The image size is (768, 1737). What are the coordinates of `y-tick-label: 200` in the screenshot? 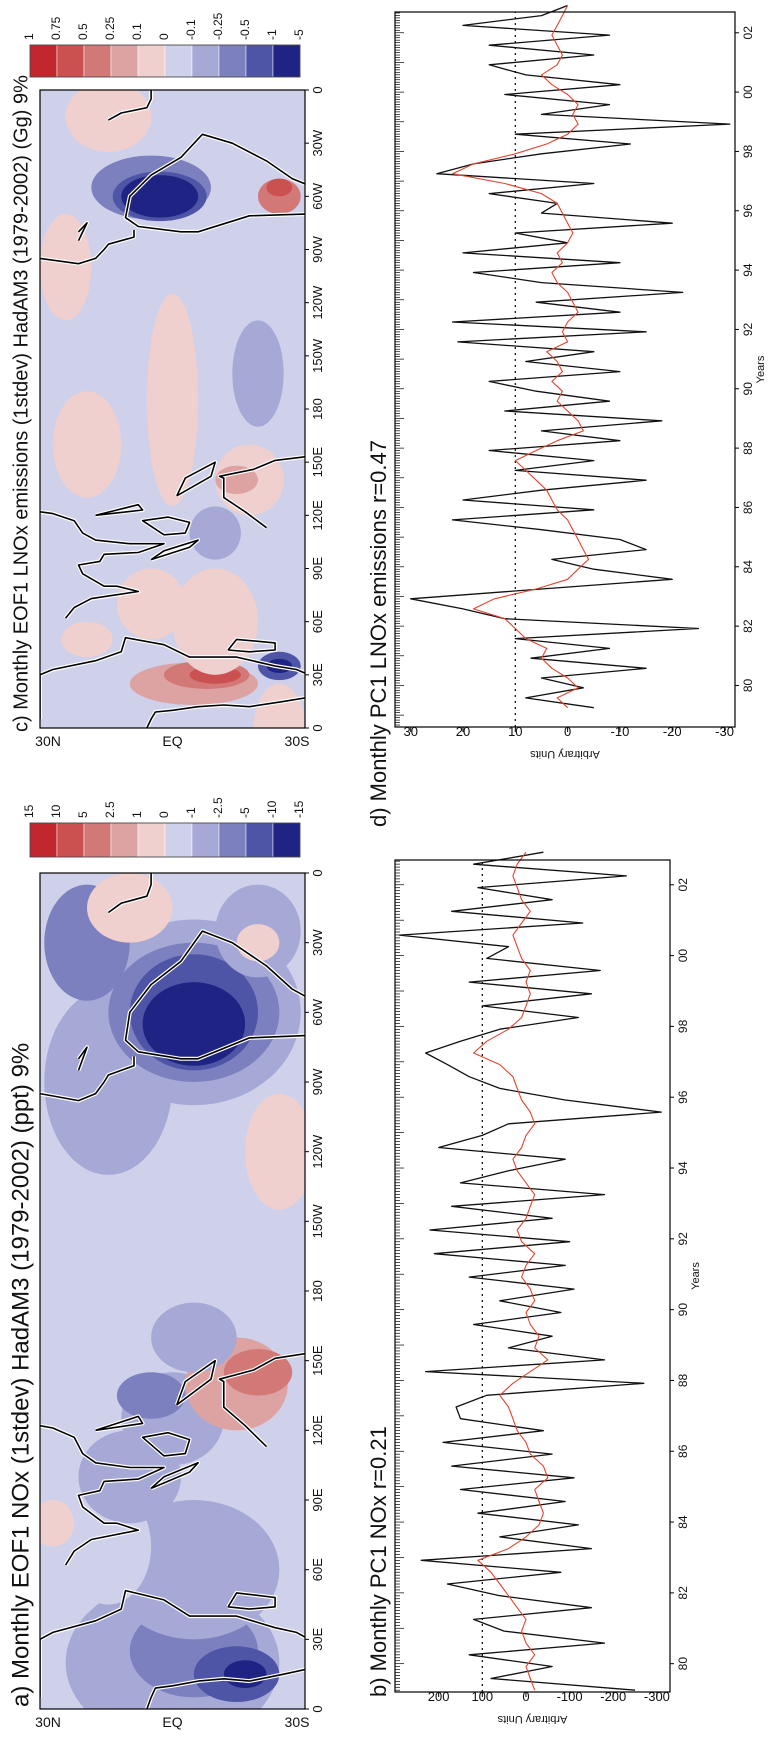 It's located at (439, 1696).